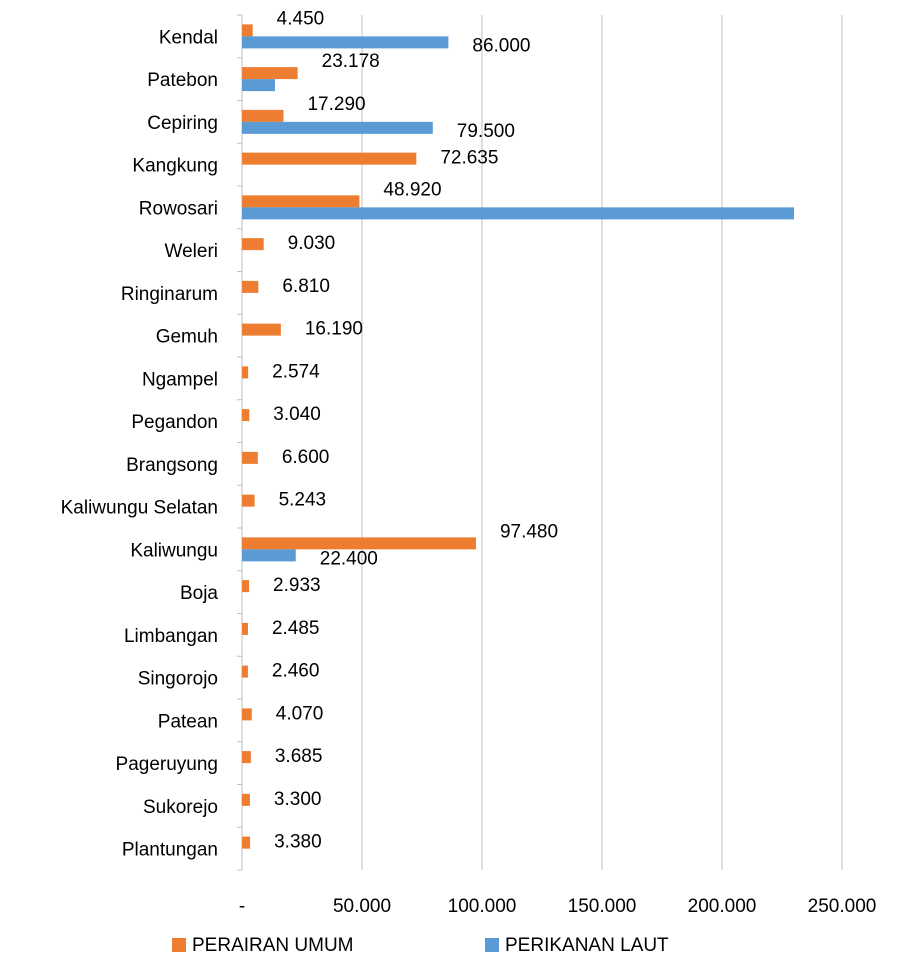  What do you see at coordinates (273, 945) in the screenshot?
I see `legend-label: PERAIRAN UMUM` at bounding box center [273, 945].